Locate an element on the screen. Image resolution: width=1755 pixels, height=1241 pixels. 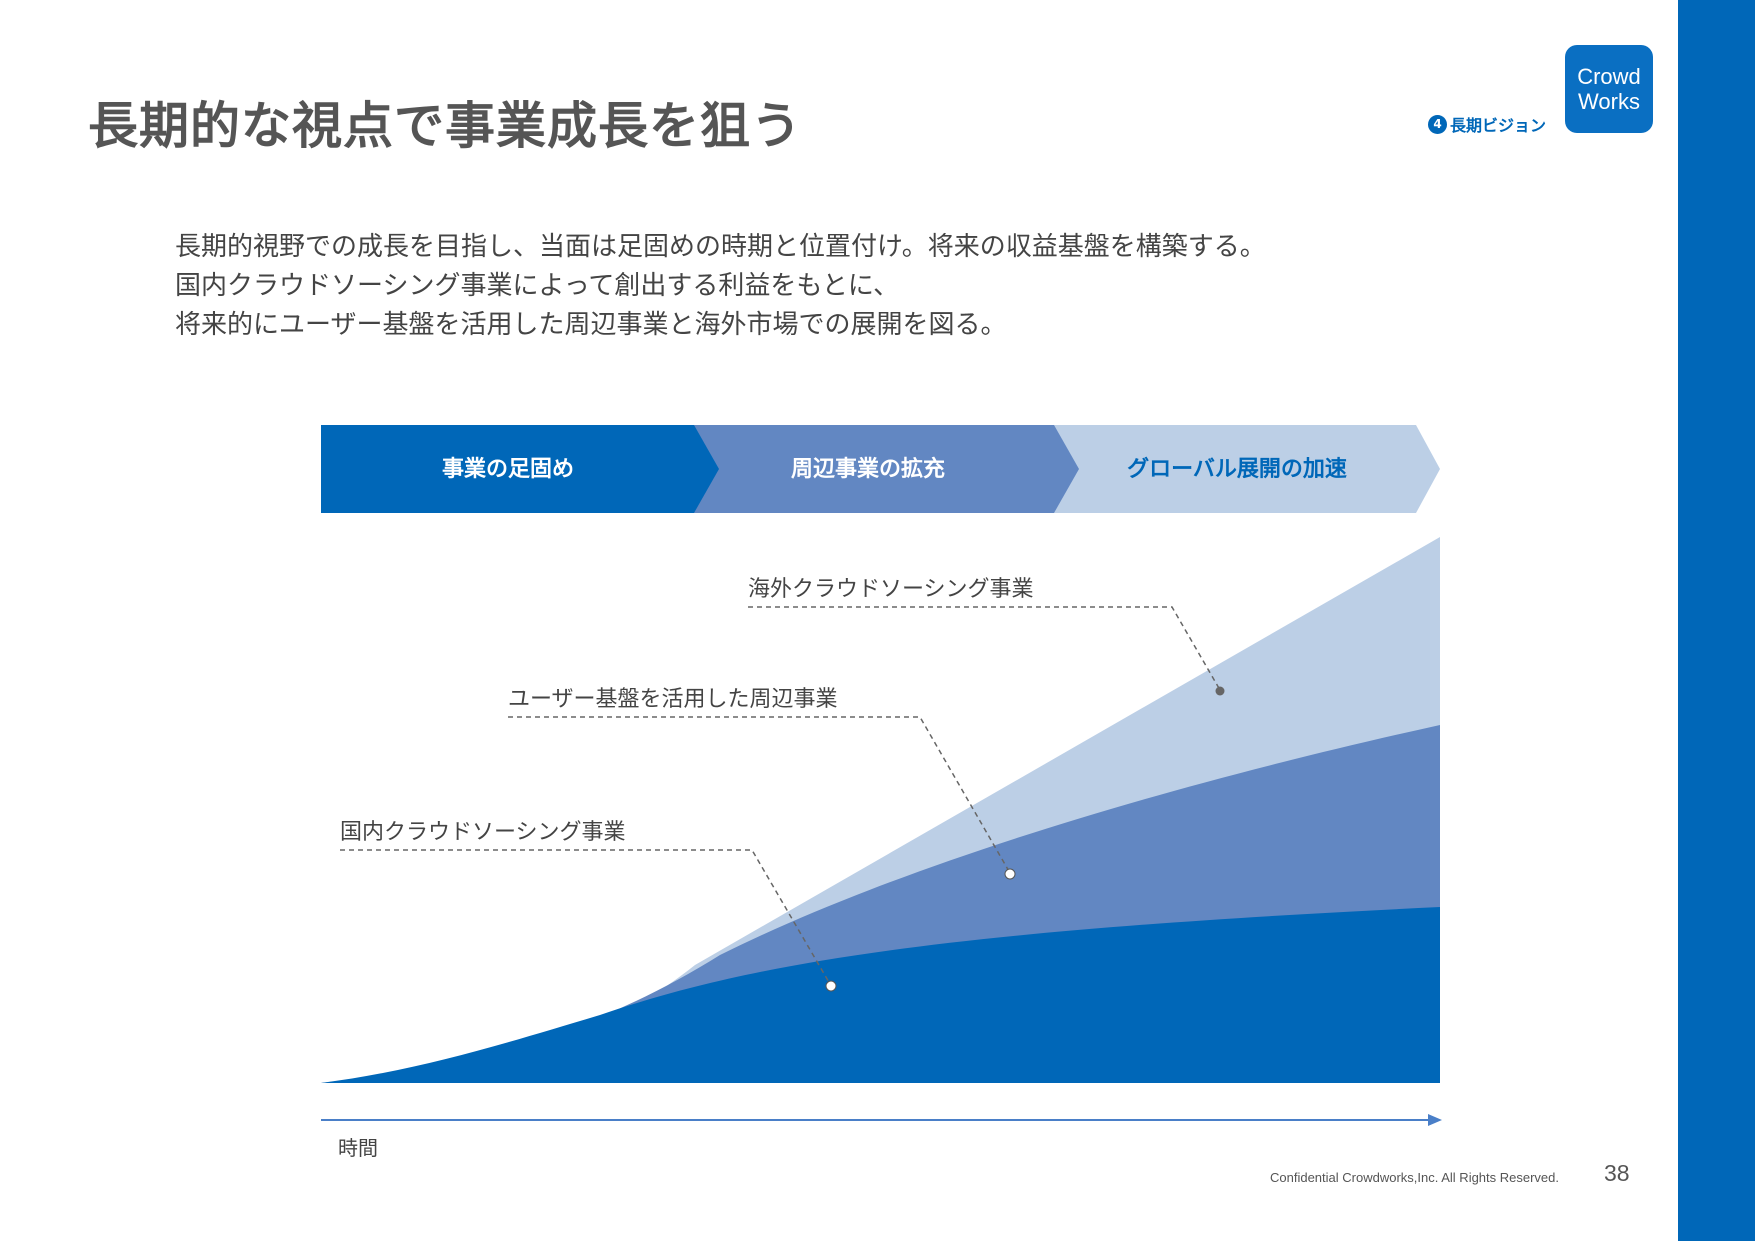
logo-line-1: Crowd is located at coordinates (1609, 76).